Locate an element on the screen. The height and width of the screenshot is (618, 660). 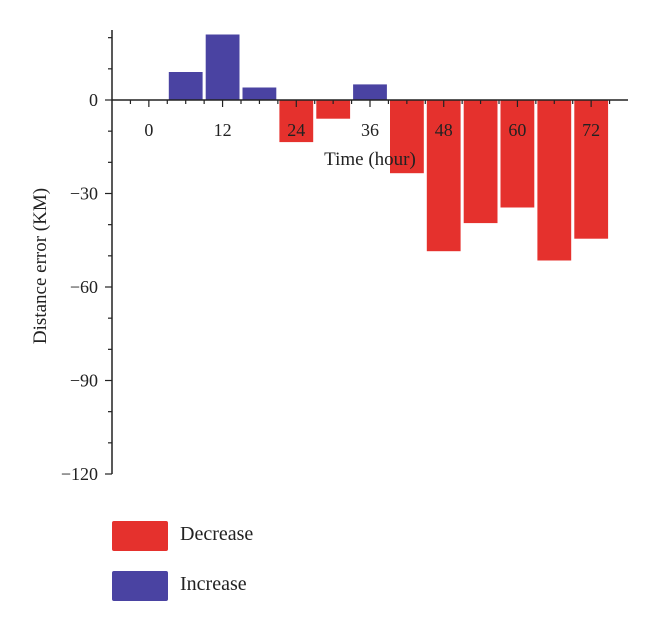
x-tick-label-12: 12 is located at coordinates (223, 130).